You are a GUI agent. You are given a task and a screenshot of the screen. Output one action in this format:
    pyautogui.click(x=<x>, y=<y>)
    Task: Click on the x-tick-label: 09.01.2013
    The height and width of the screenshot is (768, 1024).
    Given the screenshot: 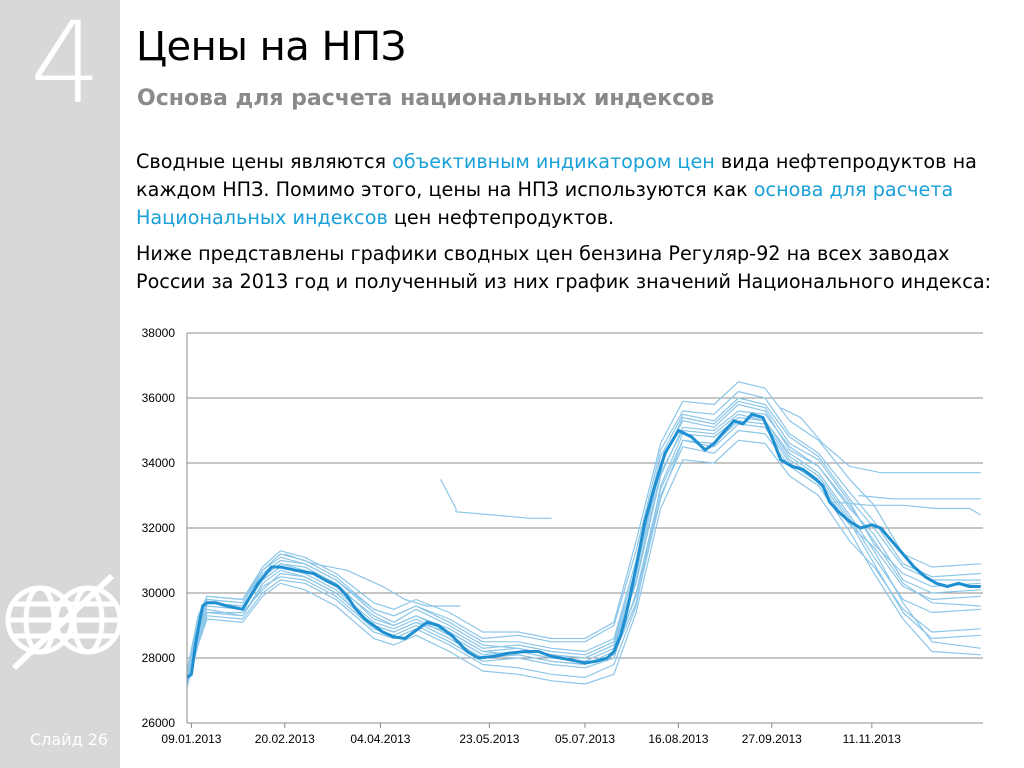 What is the action you would take?
    pyautogui.click(x=191, y=739)
    